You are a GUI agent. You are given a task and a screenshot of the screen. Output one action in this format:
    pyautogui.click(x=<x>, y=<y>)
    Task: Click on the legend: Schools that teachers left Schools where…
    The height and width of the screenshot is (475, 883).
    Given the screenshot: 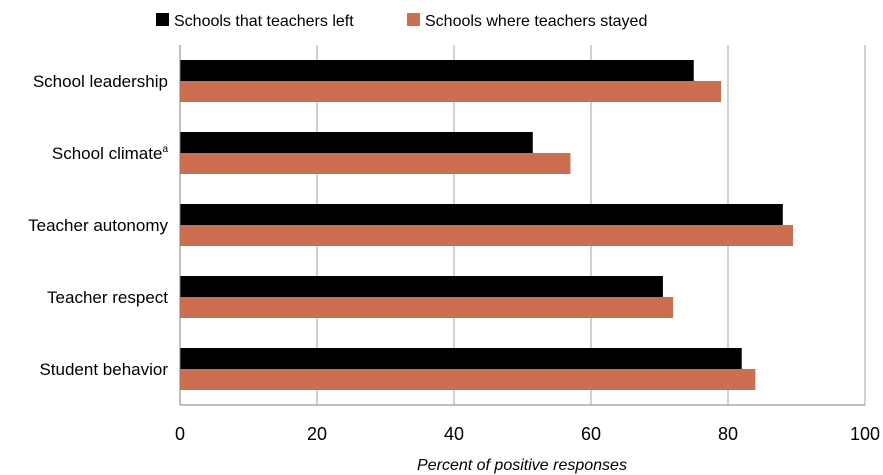 What is the action you would take?
    pyautogui.click(x=401, y=21)
    